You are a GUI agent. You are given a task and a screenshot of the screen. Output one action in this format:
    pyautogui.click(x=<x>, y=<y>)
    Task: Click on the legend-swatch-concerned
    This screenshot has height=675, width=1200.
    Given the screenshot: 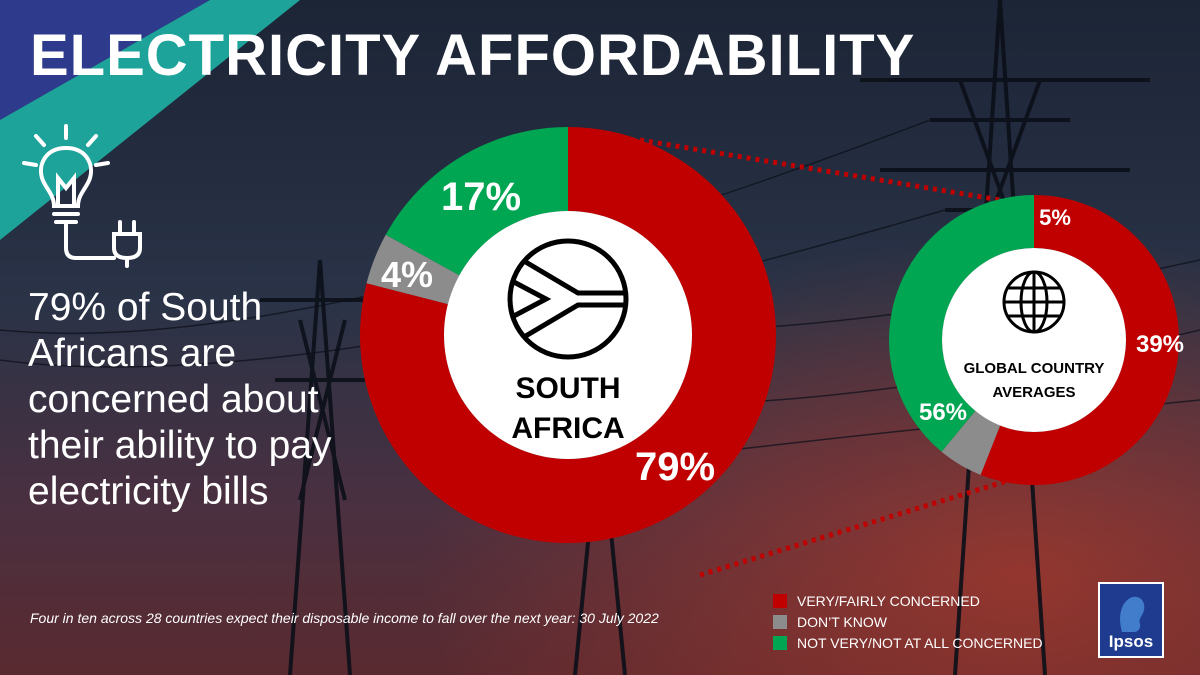 What is the action you would take?
    pyautogui.click(x=780, y=600)
    